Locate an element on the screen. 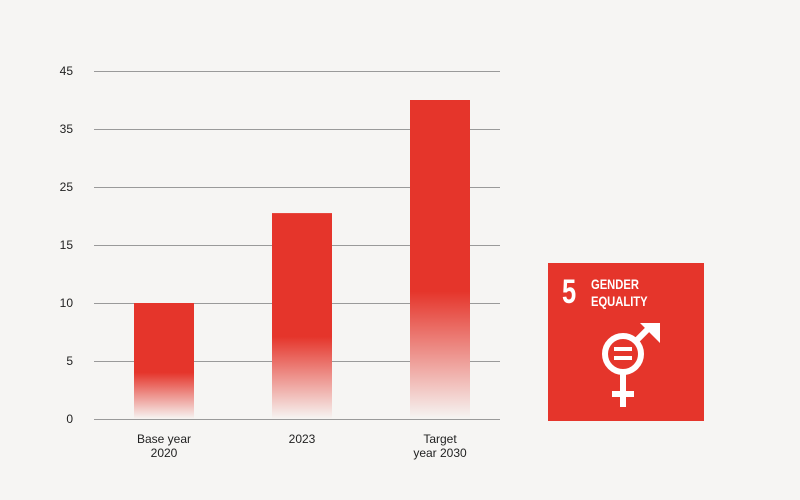 This screenshot has width=800, height=500. y-tick-label: 45 is located at coordinates (67, 71).